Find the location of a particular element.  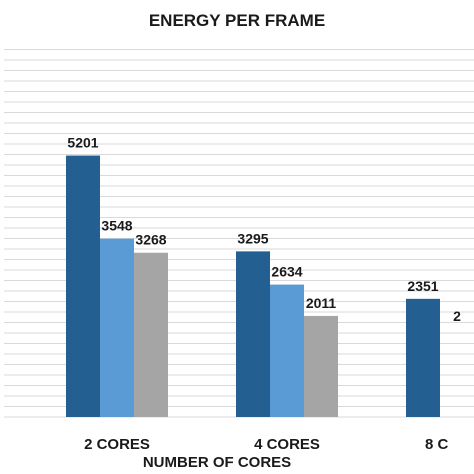

title-backdrop is located at coordinates (237, 20).